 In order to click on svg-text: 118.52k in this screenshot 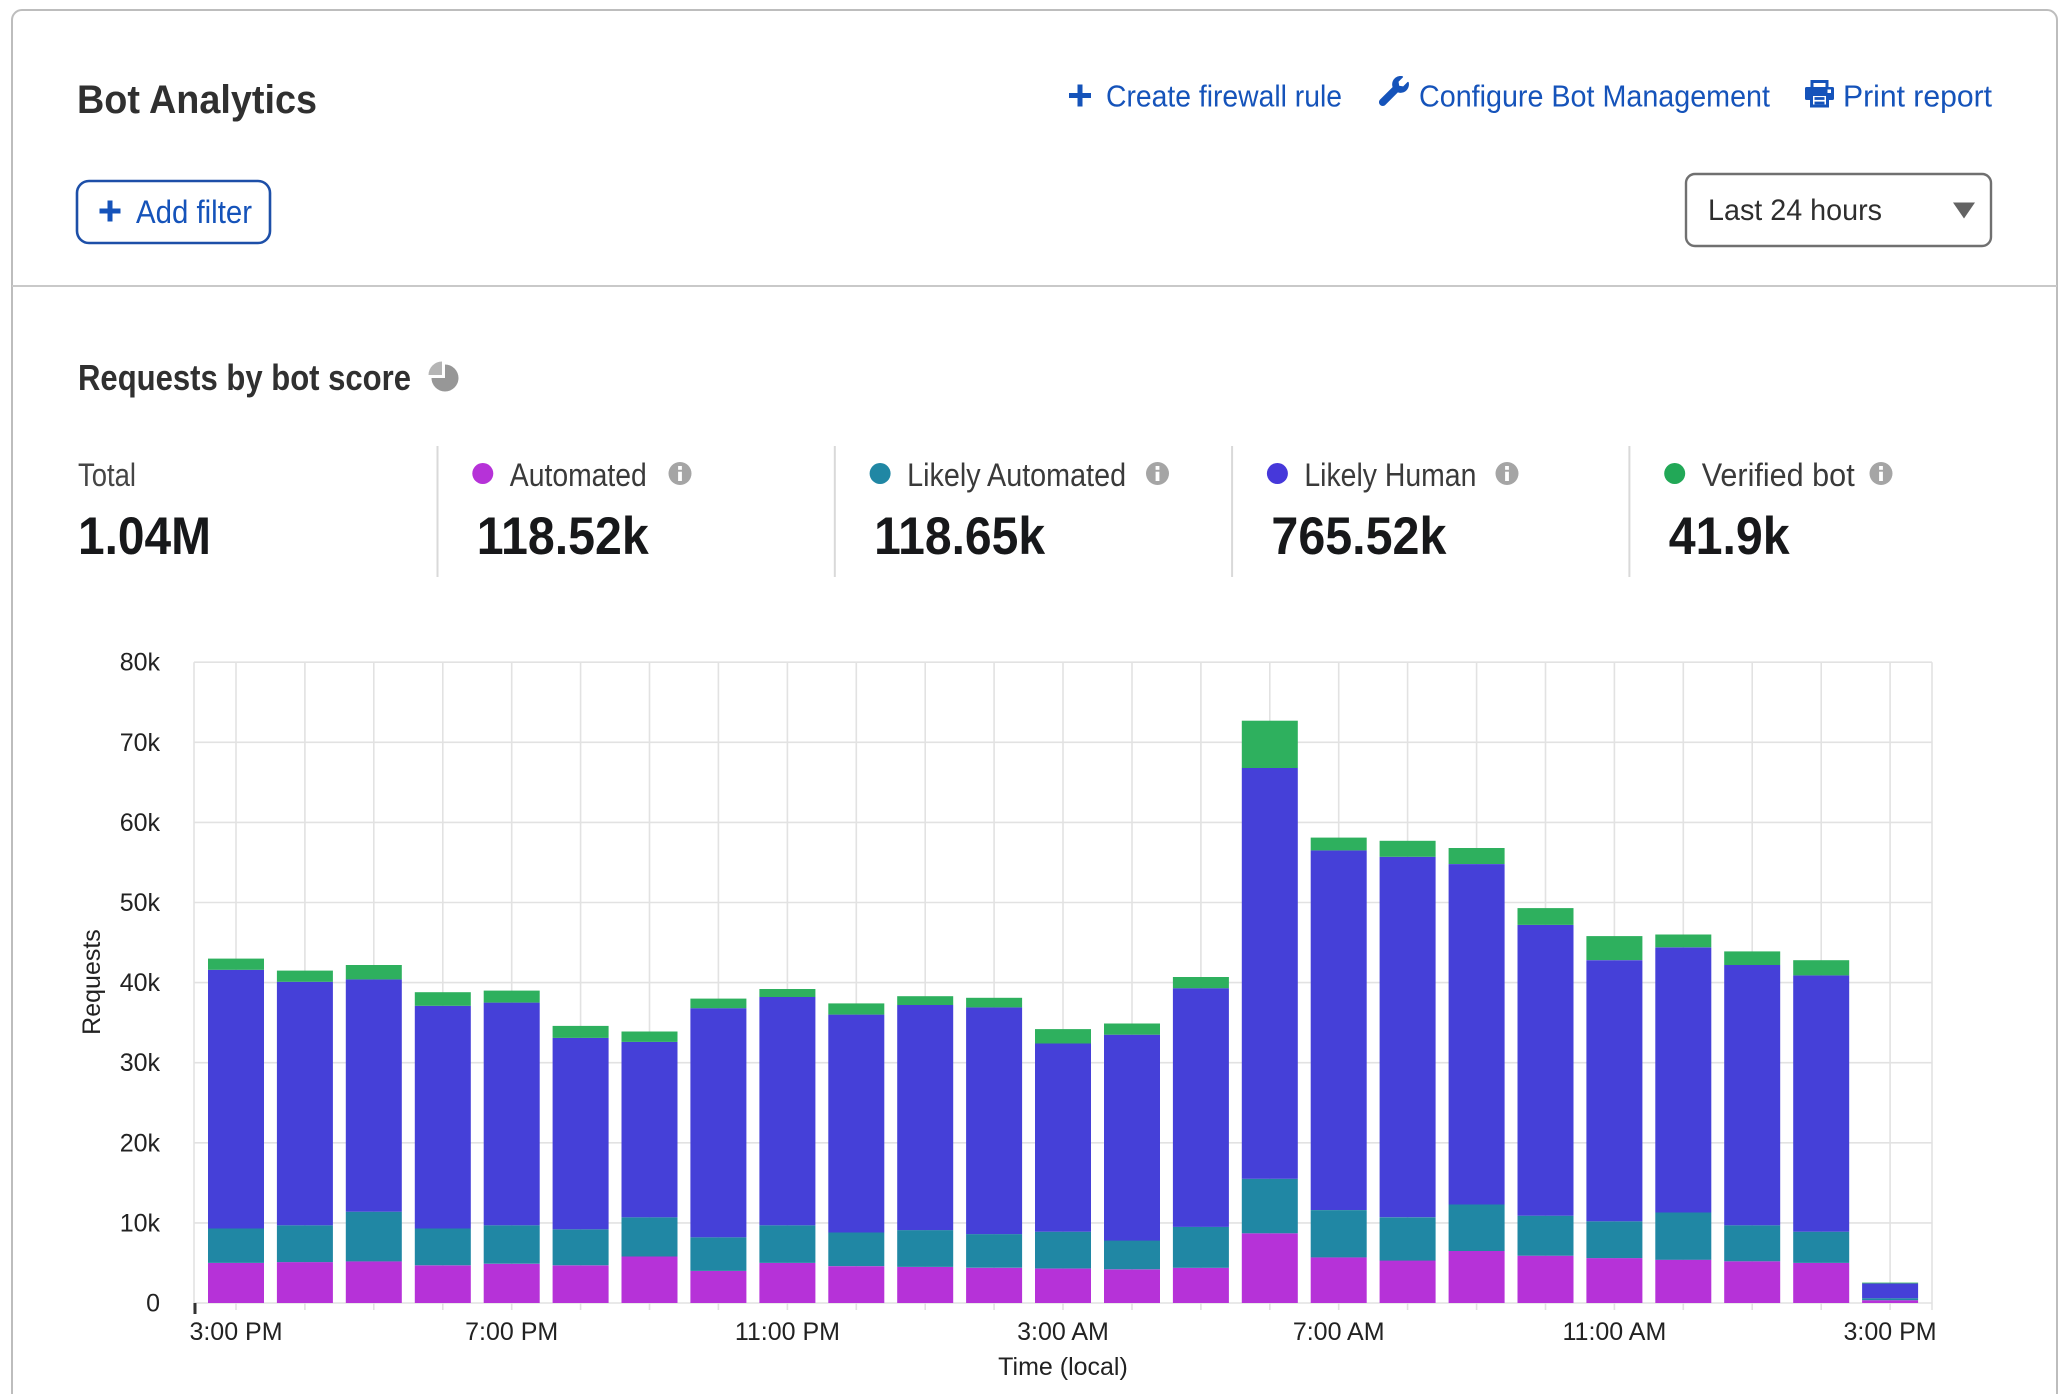, I will do `click(563, 536)`.